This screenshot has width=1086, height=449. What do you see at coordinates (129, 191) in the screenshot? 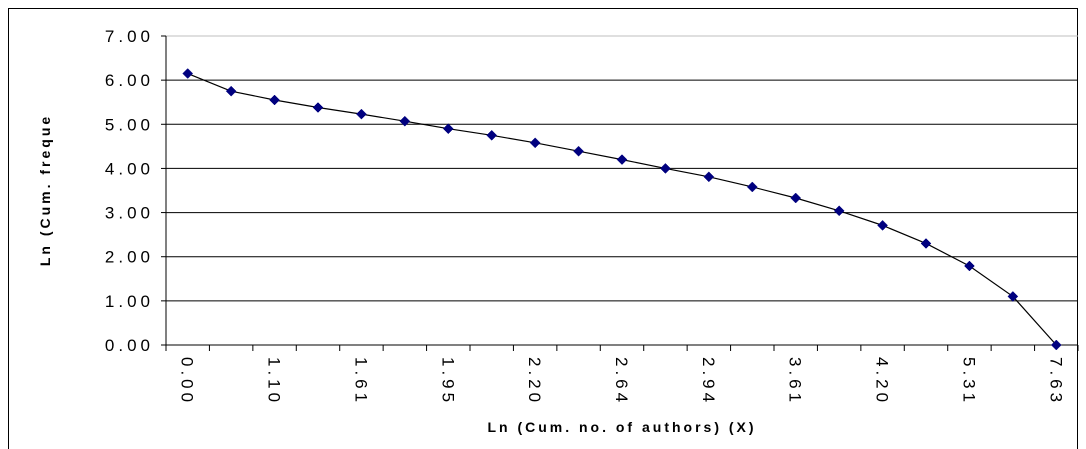
I see `y-tick-labels: 0.00 1.00 2.00 3.00 4.00 5.00 6.00 7.00` at bounding box center [129, 191].